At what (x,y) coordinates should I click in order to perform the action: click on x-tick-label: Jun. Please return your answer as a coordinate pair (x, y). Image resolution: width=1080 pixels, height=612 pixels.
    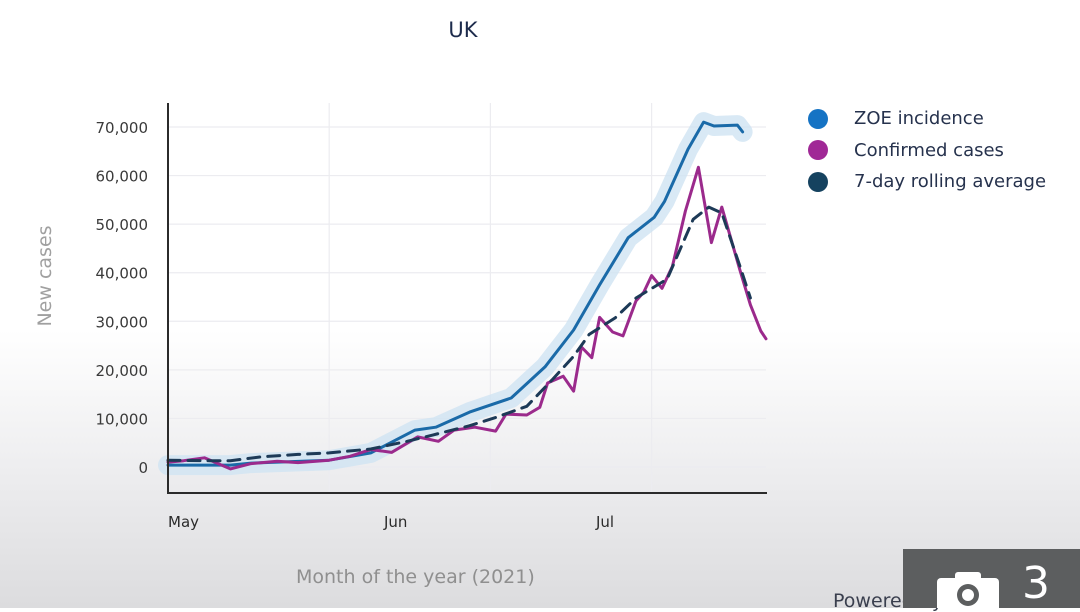
    Looking at the image, I should click on (395, 522).